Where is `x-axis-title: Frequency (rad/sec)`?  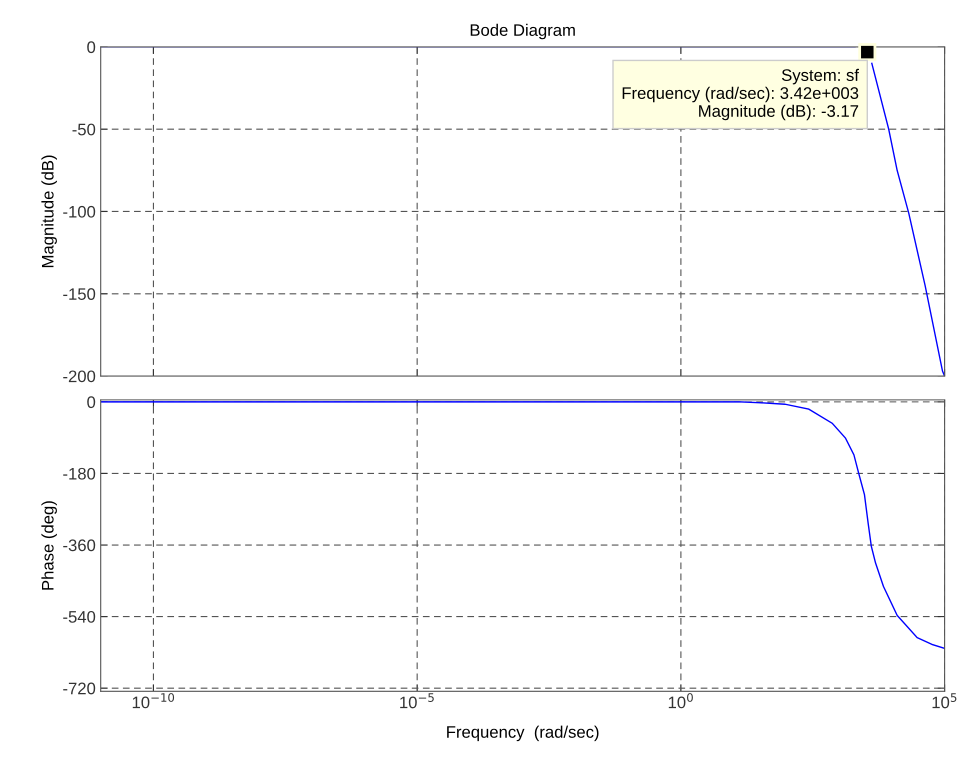 x-axis-title: Frequency (rad/sec) is located at coordinates (523, 734).